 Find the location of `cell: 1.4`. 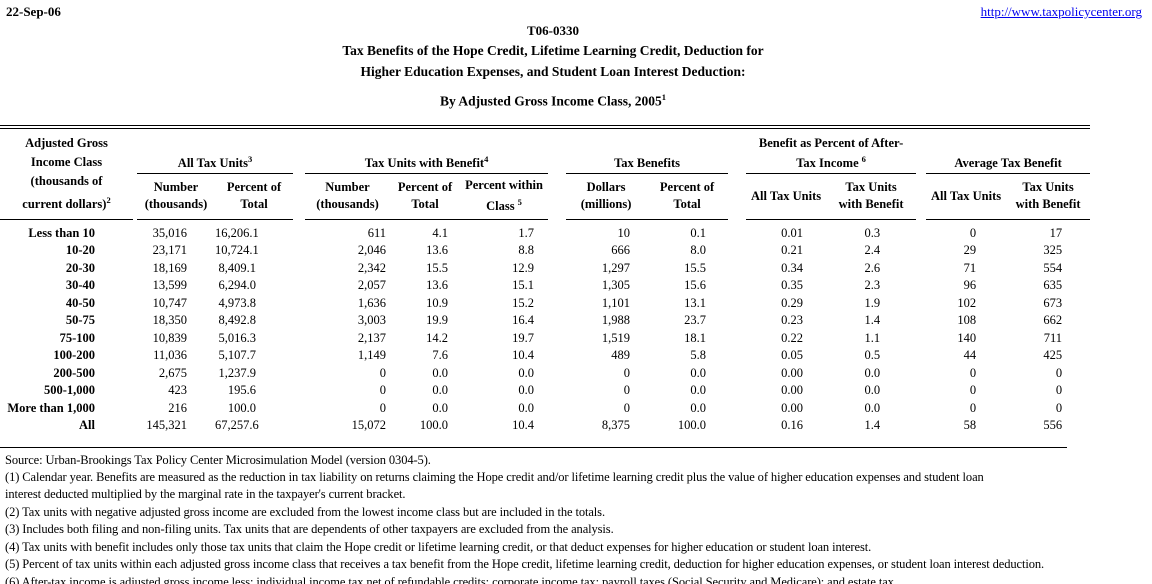

cell: 1.4 is located at coordinates (872, 320).